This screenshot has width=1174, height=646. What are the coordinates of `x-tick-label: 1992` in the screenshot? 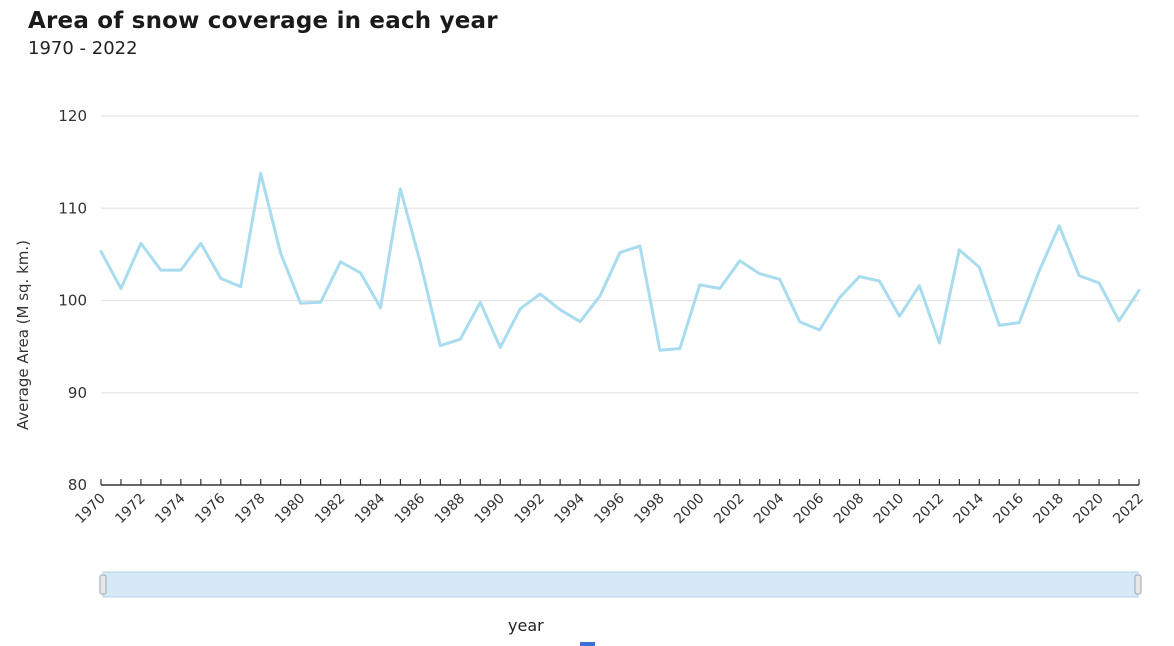 It's located at (529, 509).